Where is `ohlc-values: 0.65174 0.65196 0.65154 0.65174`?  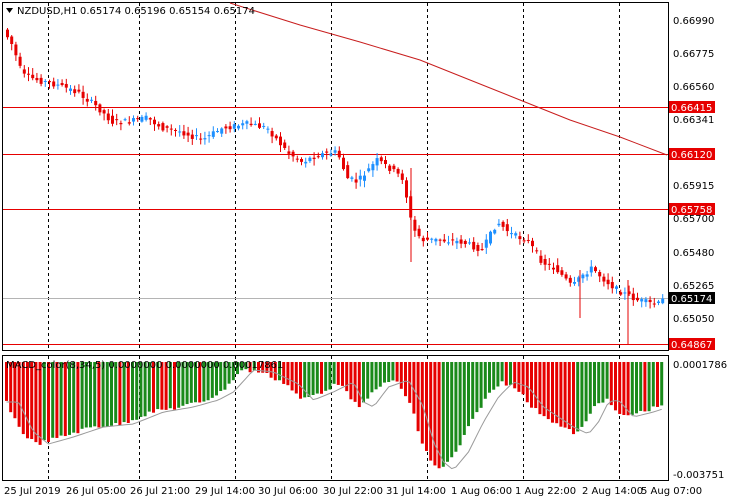 ohlc-values: 0.65174 0.65196 0.65154 0.65174 is located at coordinates (167, 11).